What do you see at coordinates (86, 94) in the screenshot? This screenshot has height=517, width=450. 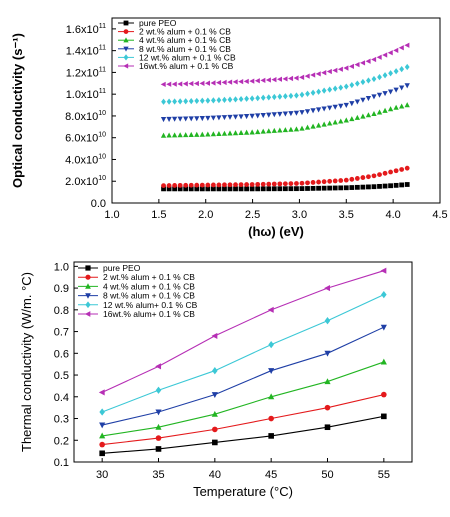 I see `y-tick-label: 1.0x10¹¹` at bounding box center [86, 94].